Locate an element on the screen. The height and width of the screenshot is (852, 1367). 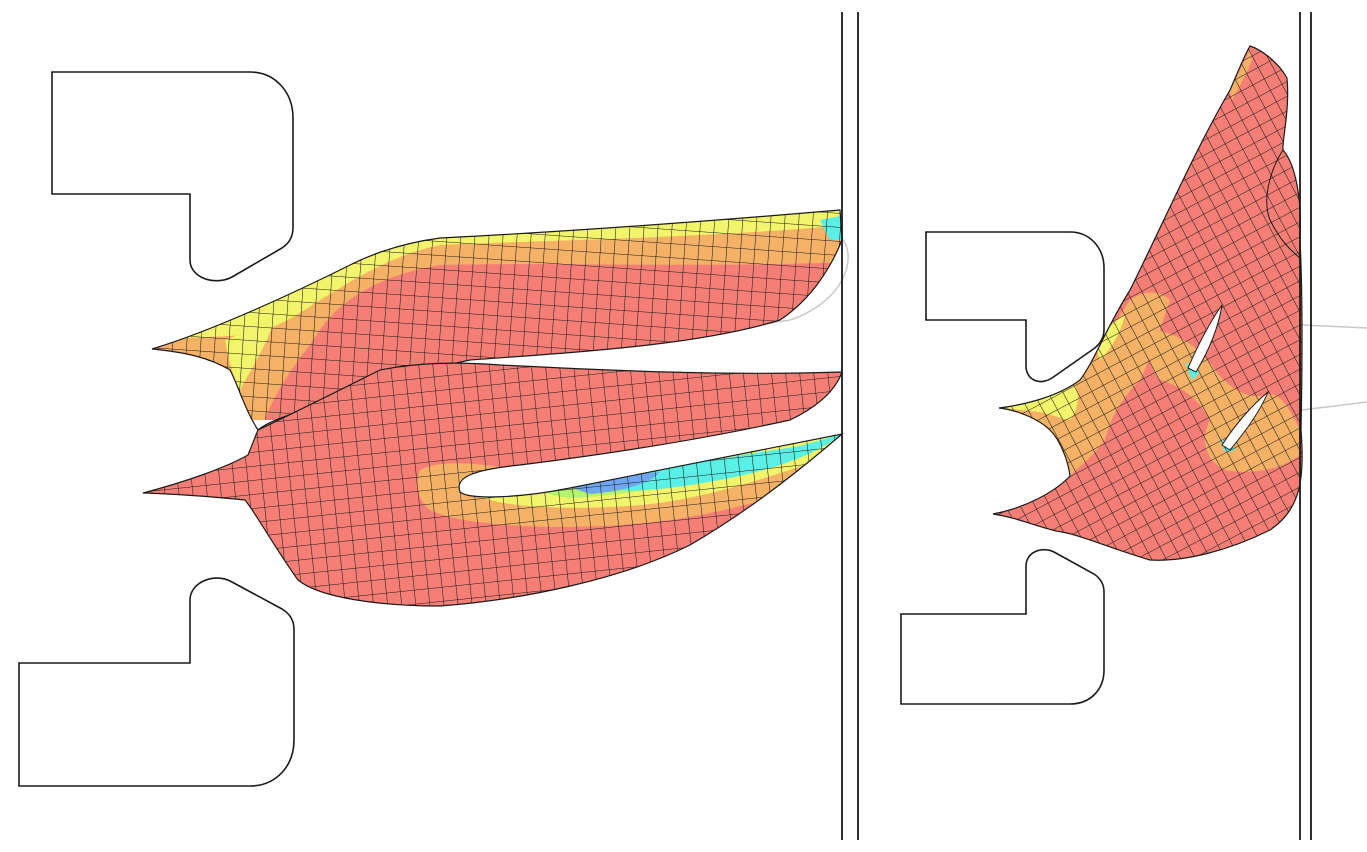
slit-lower is located at coordinates (1245, 420).